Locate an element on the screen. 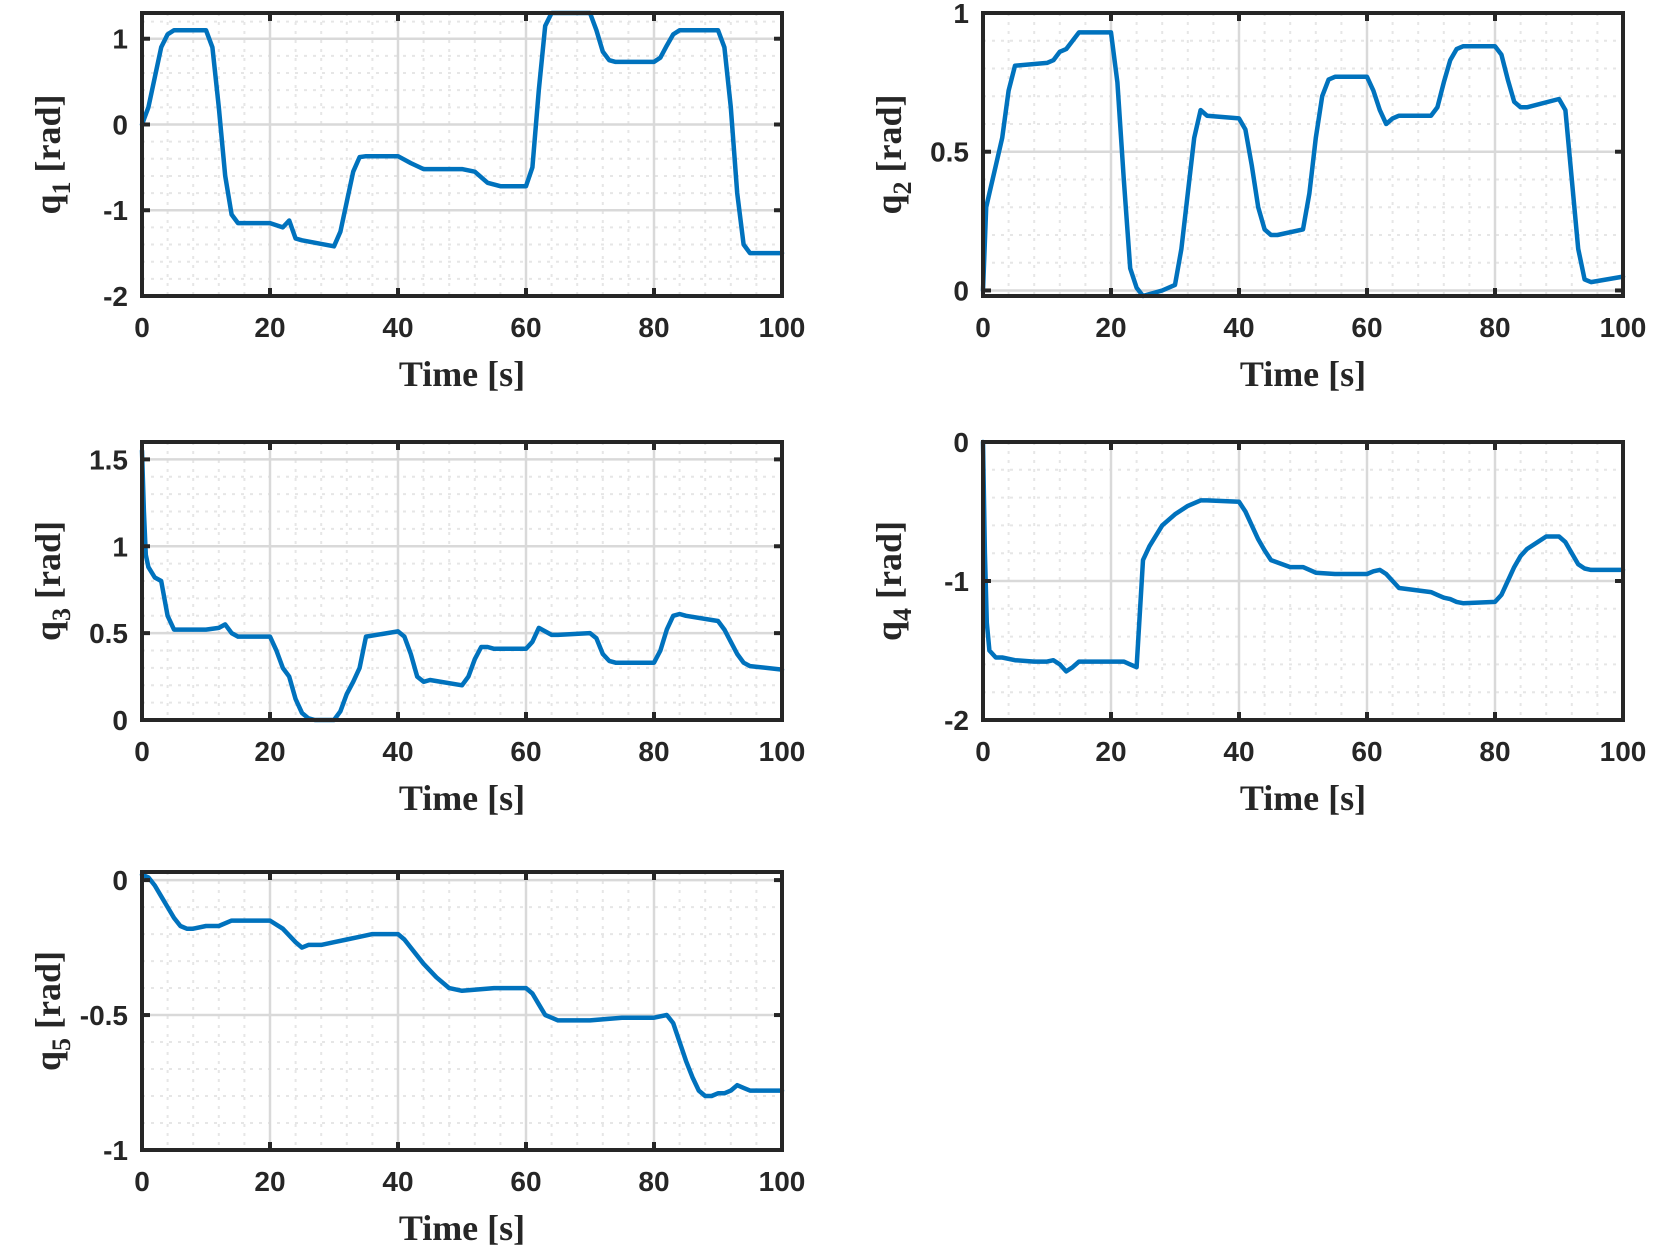  series-line-q4 is located at coordinates (1303, 556).